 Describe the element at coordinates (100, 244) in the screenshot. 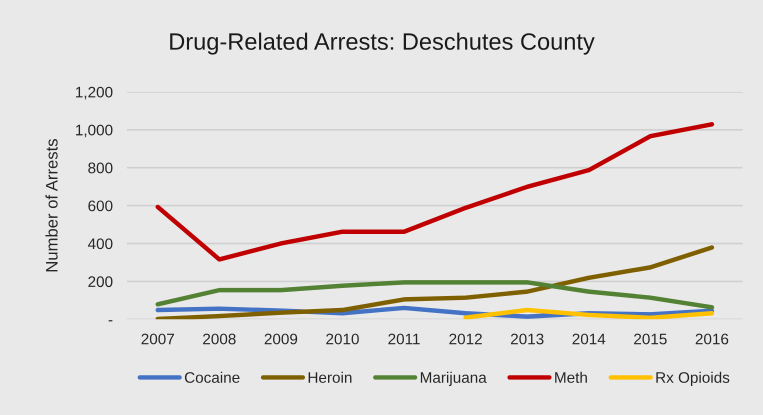

I see `y-tick-label: 400` at that location.